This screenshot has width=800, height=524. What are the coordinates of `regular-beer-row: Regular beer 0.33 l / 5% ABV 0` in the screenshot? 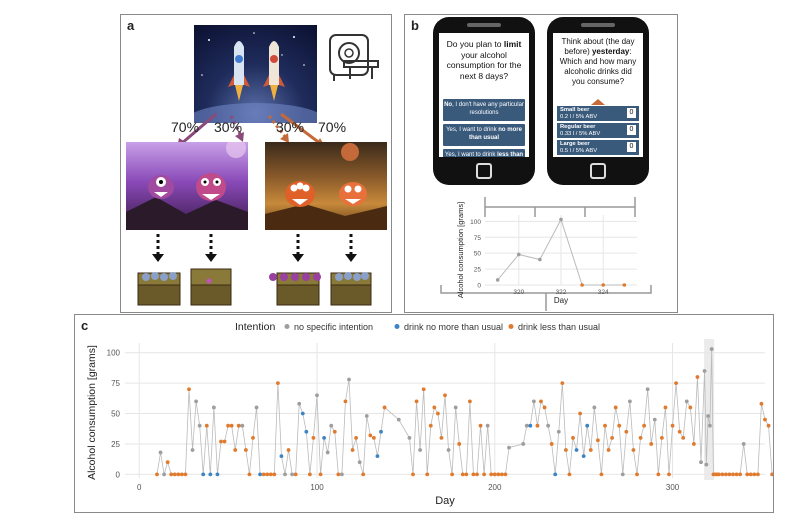 It's located at (598, 130).